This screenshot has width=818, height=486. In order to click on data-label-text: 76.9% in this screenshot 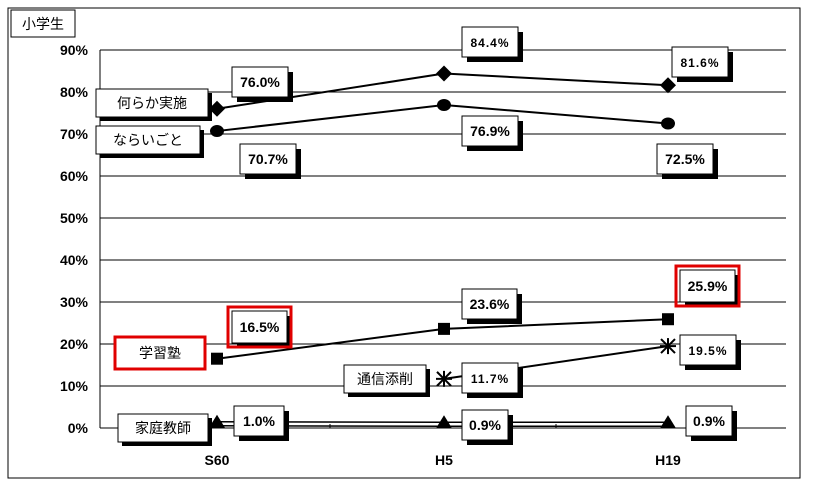, I will do `click(490, 131)`.